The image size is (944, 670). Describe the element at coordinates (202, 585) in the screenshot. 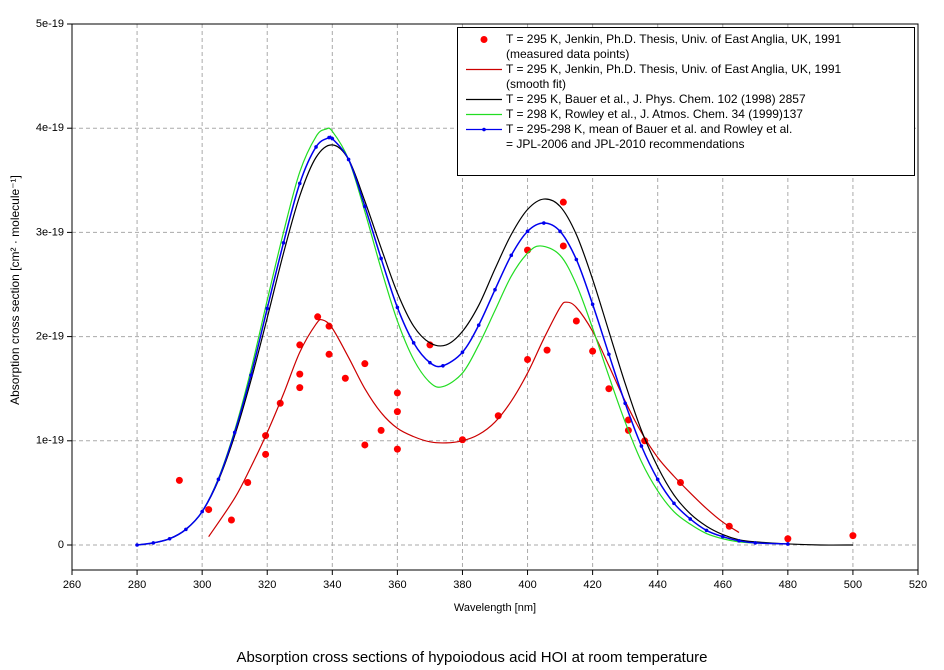

I see `x-tick-label: 300` at that location.